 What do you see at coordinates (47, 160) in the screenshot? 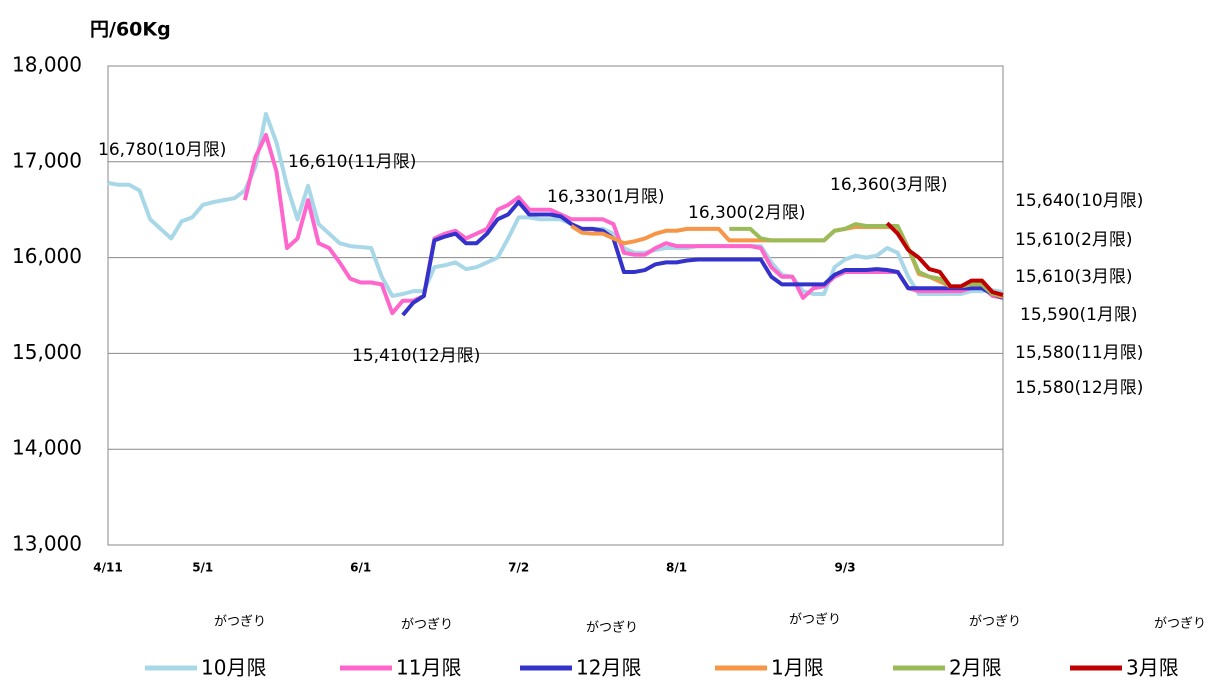
I see `y-tick-label: 17,000` at bounding box center [47, 160].